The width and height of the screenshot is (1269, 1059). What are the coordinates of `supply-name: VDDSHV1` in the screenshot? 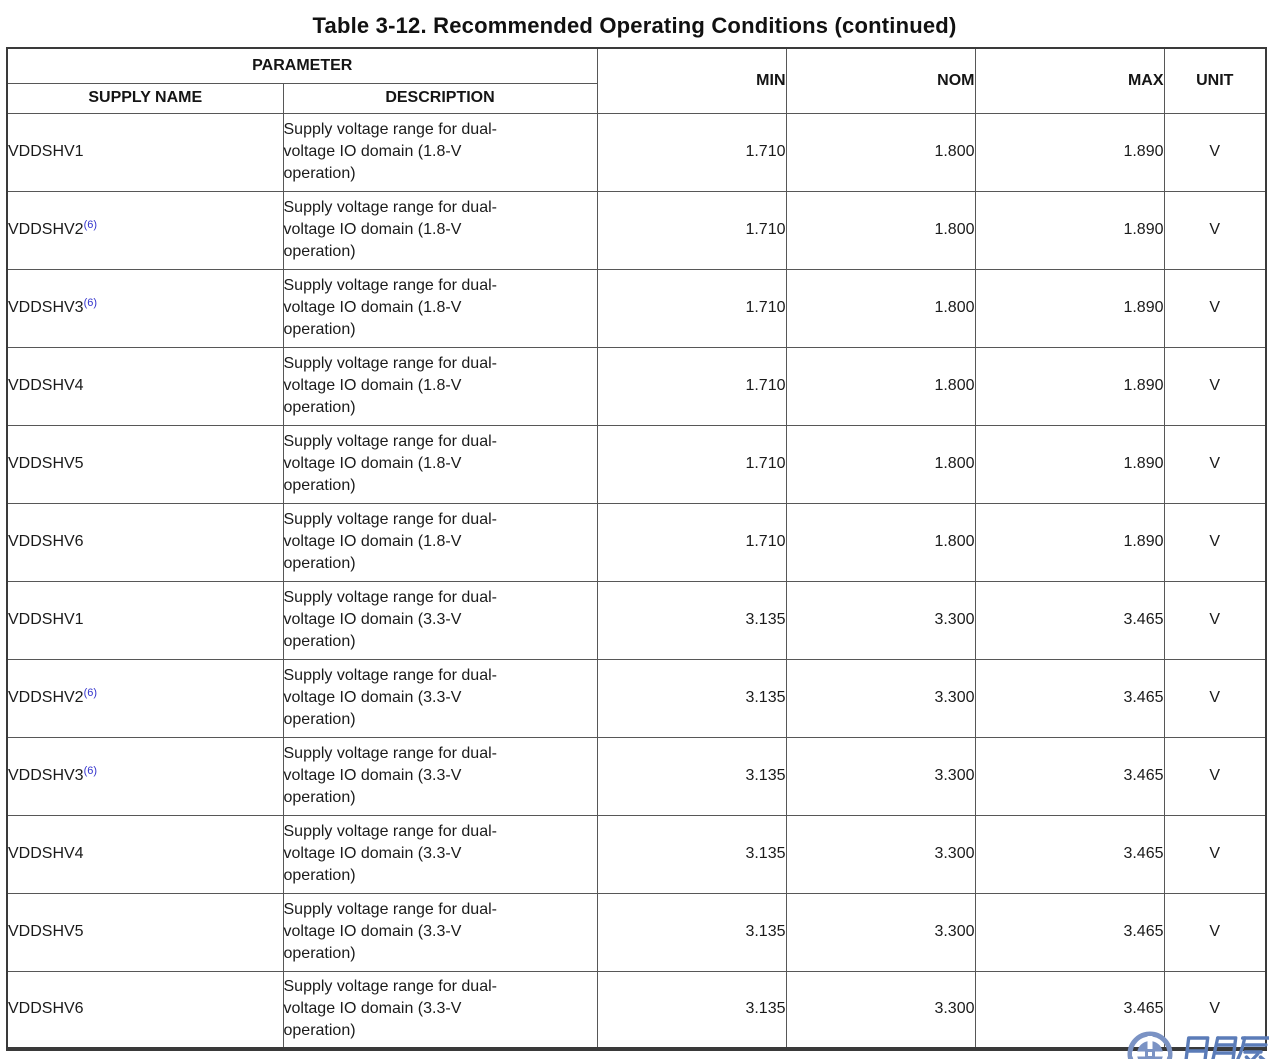 It's located at (46, 619).